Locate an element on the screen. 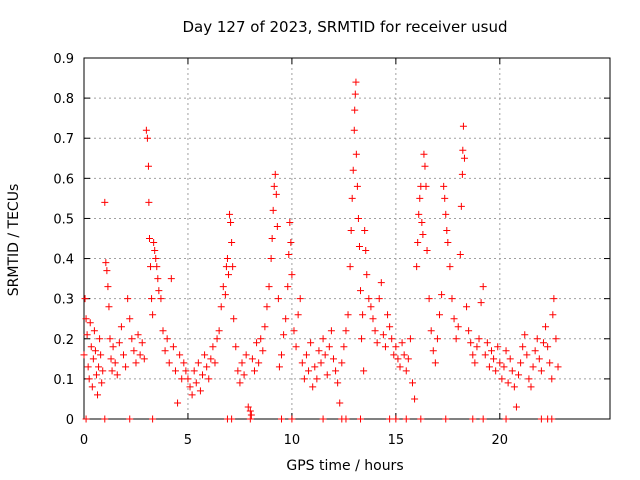  y-tick-label: 0.5 is located at coordinates (63, 219).